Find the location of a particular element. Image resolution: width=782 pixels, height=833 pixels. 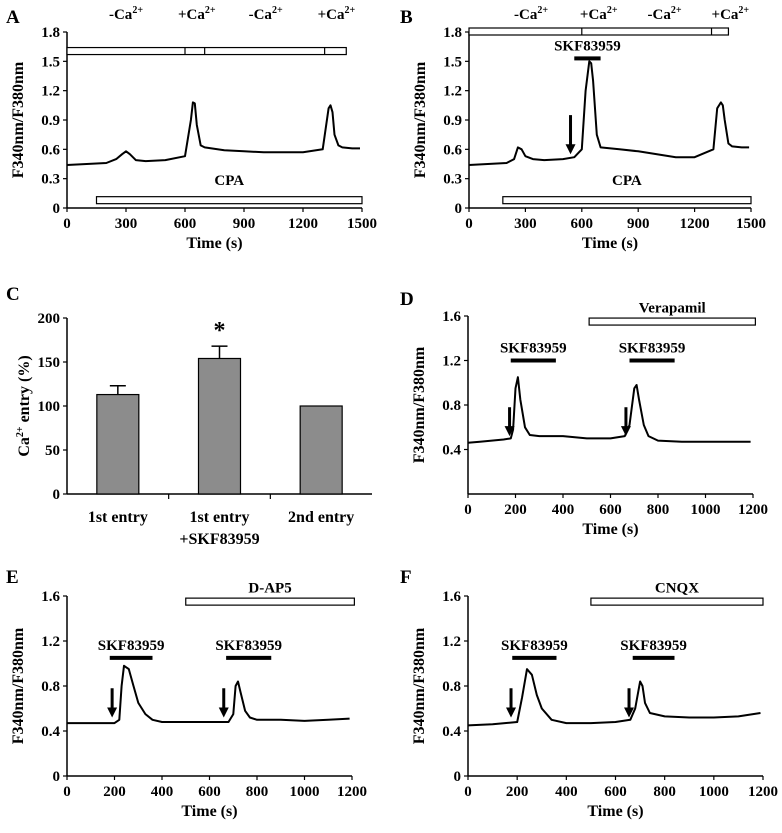

x-tick-label: 1000 is located at coordinates (706, 510).